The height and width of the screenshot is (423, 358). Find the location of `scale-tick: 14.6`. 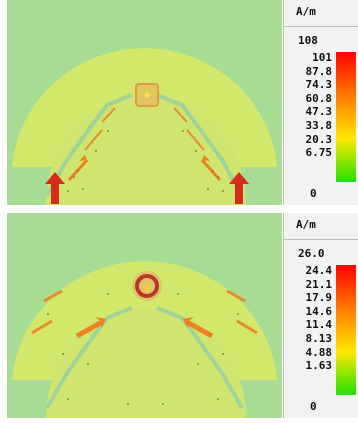

scale-tick: 14.6 is located at coordinates (319, 311).